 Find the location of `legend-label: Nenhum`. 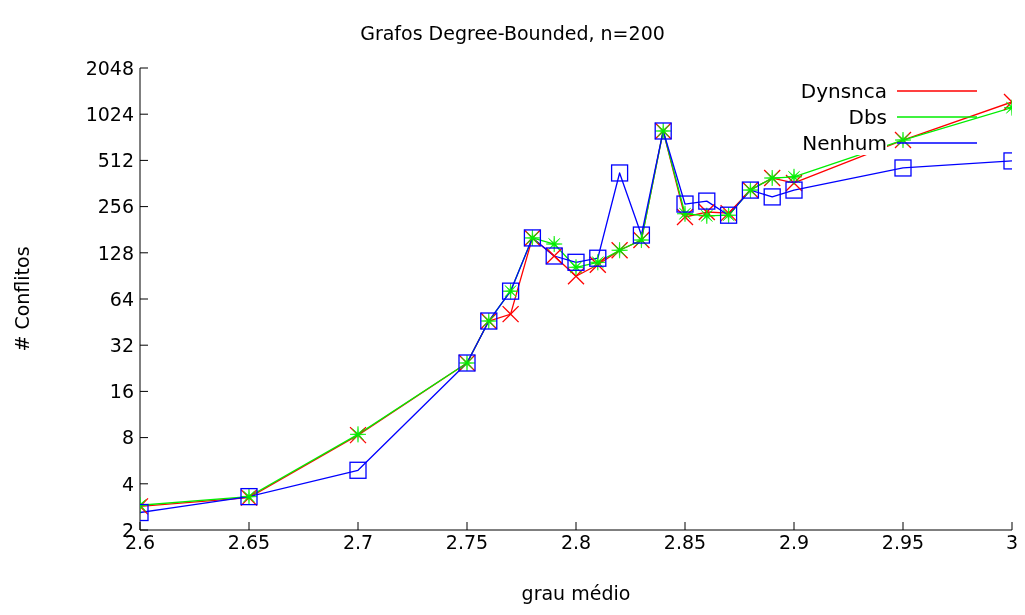

legend-label: Nenhum is located at coordinates (844, 143).